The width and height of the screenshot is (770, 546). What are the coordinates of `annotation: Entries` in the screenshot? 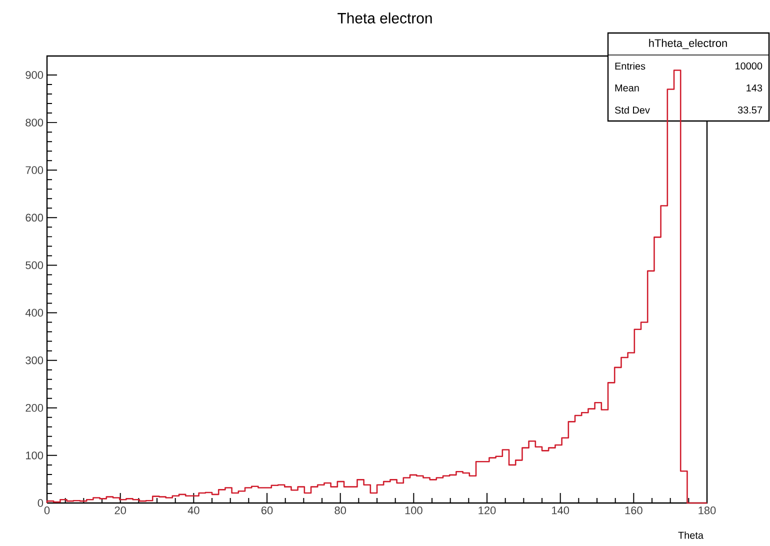 It's located at (630, 66).